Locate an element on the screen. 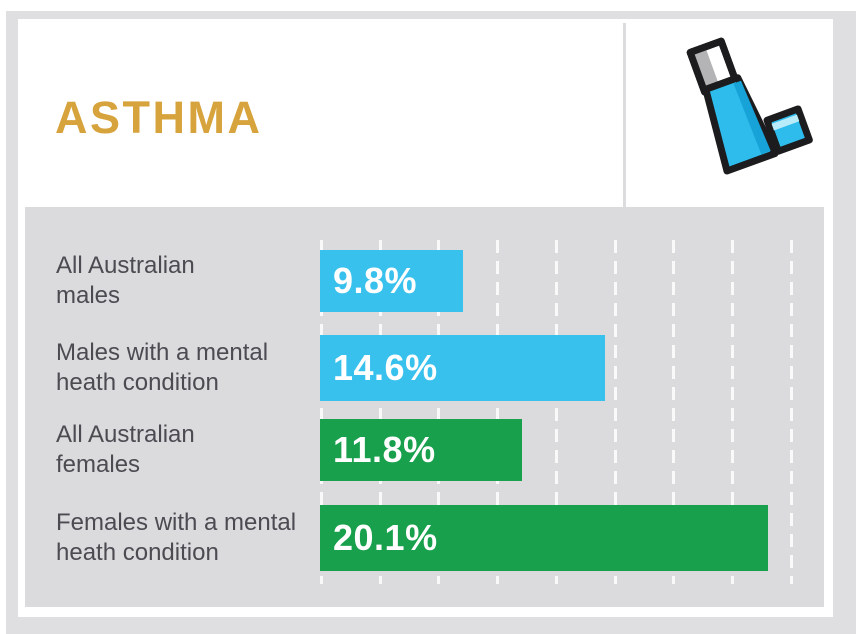 The width and height of the screenshot is (856, 634). bar-all-australian-males: 9.8% is located at coordinates (391, 281).